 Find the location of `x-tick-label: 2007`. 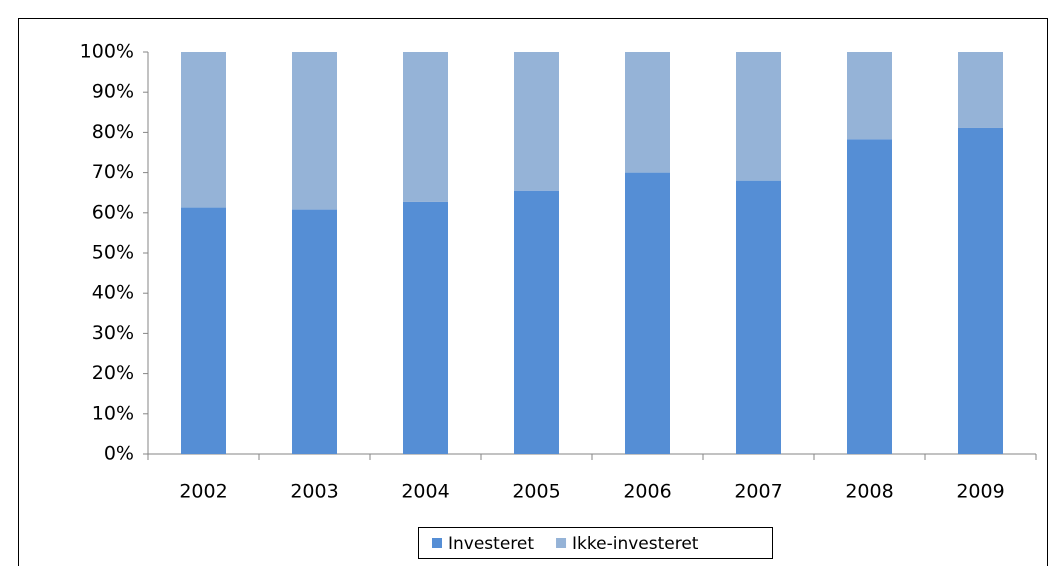

x-tick-label: 2007 is located at coordinates (758, 492).